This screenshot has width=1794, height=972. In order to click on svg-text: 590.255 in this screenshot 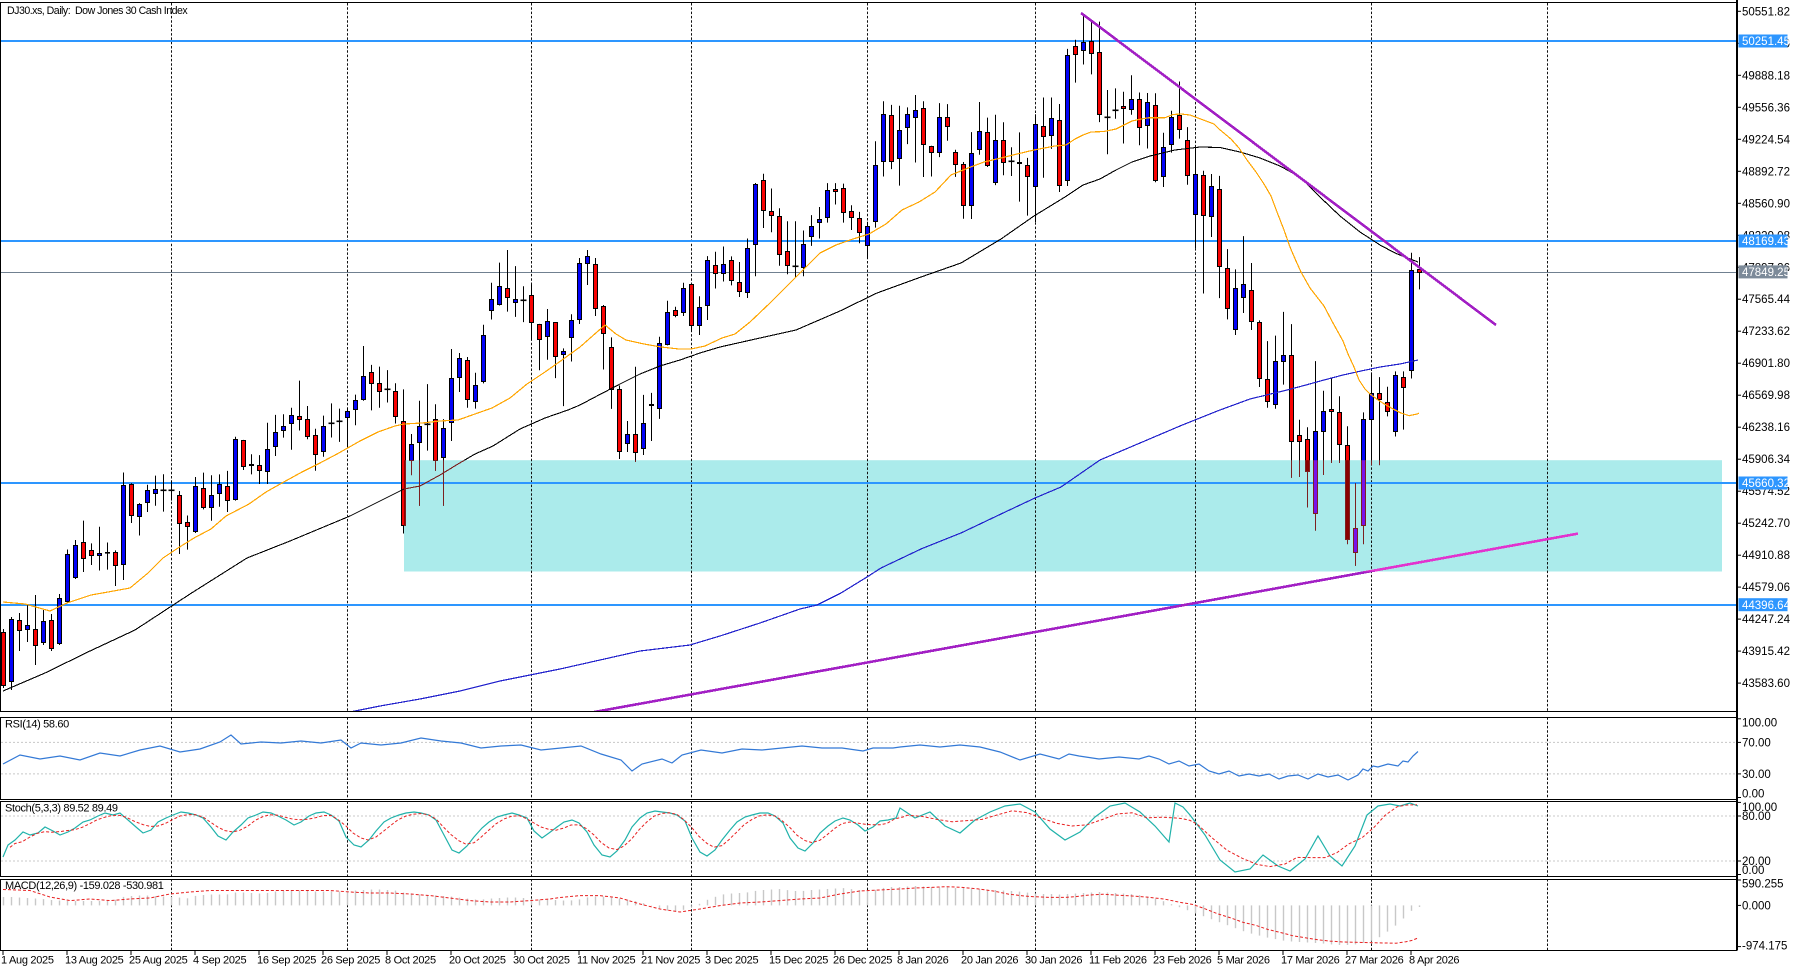, I will do `click(1763, 885)`.